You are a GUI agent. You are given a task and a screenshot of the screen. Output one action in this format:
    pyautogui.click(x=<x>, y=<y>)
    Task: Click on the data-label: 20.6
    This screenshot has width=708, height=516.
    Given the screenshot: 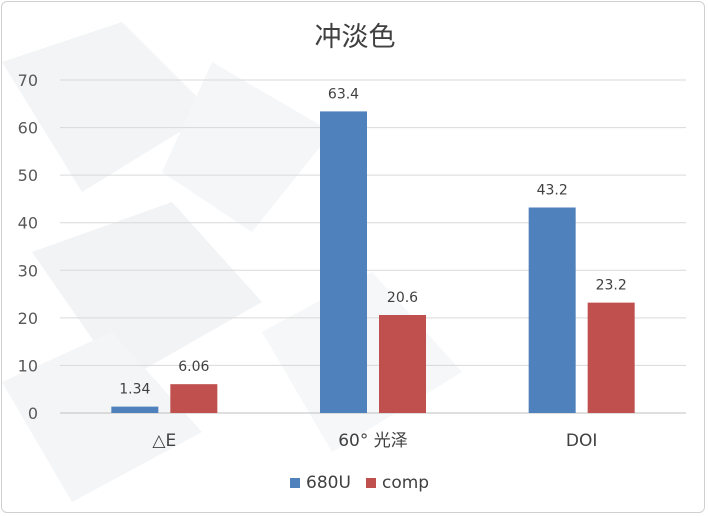 What is the action you would take?
    pyautogui.click(x=402, y=298)
    